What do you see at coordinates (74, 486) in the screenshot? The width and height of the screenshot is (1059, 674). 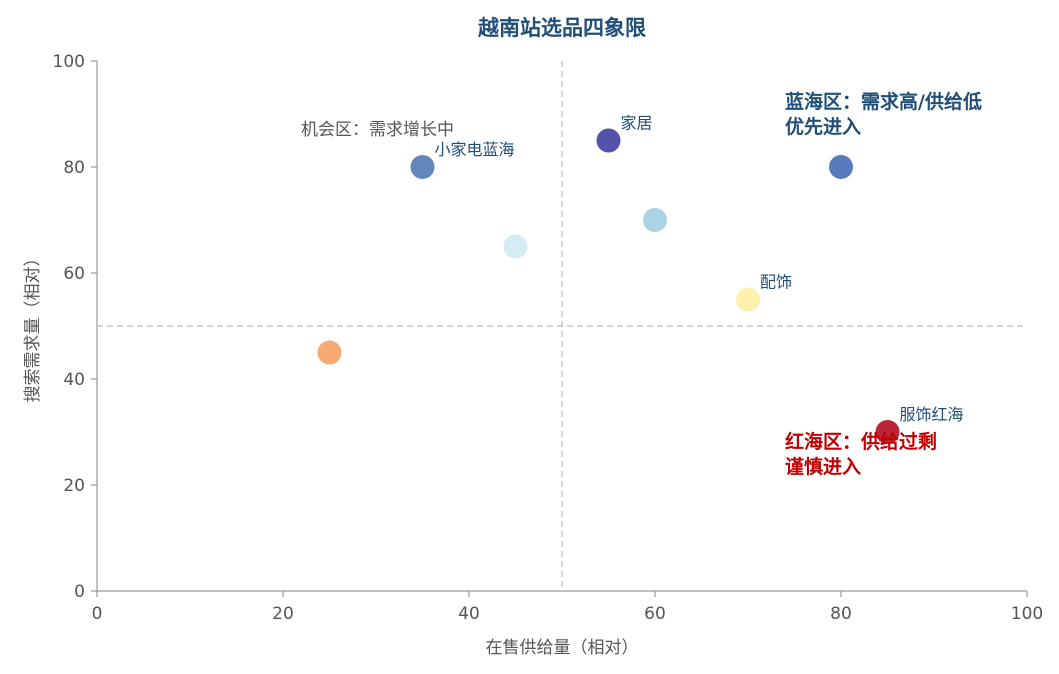 I see `y-tick-label: 20` at bounding box center [74, 486].